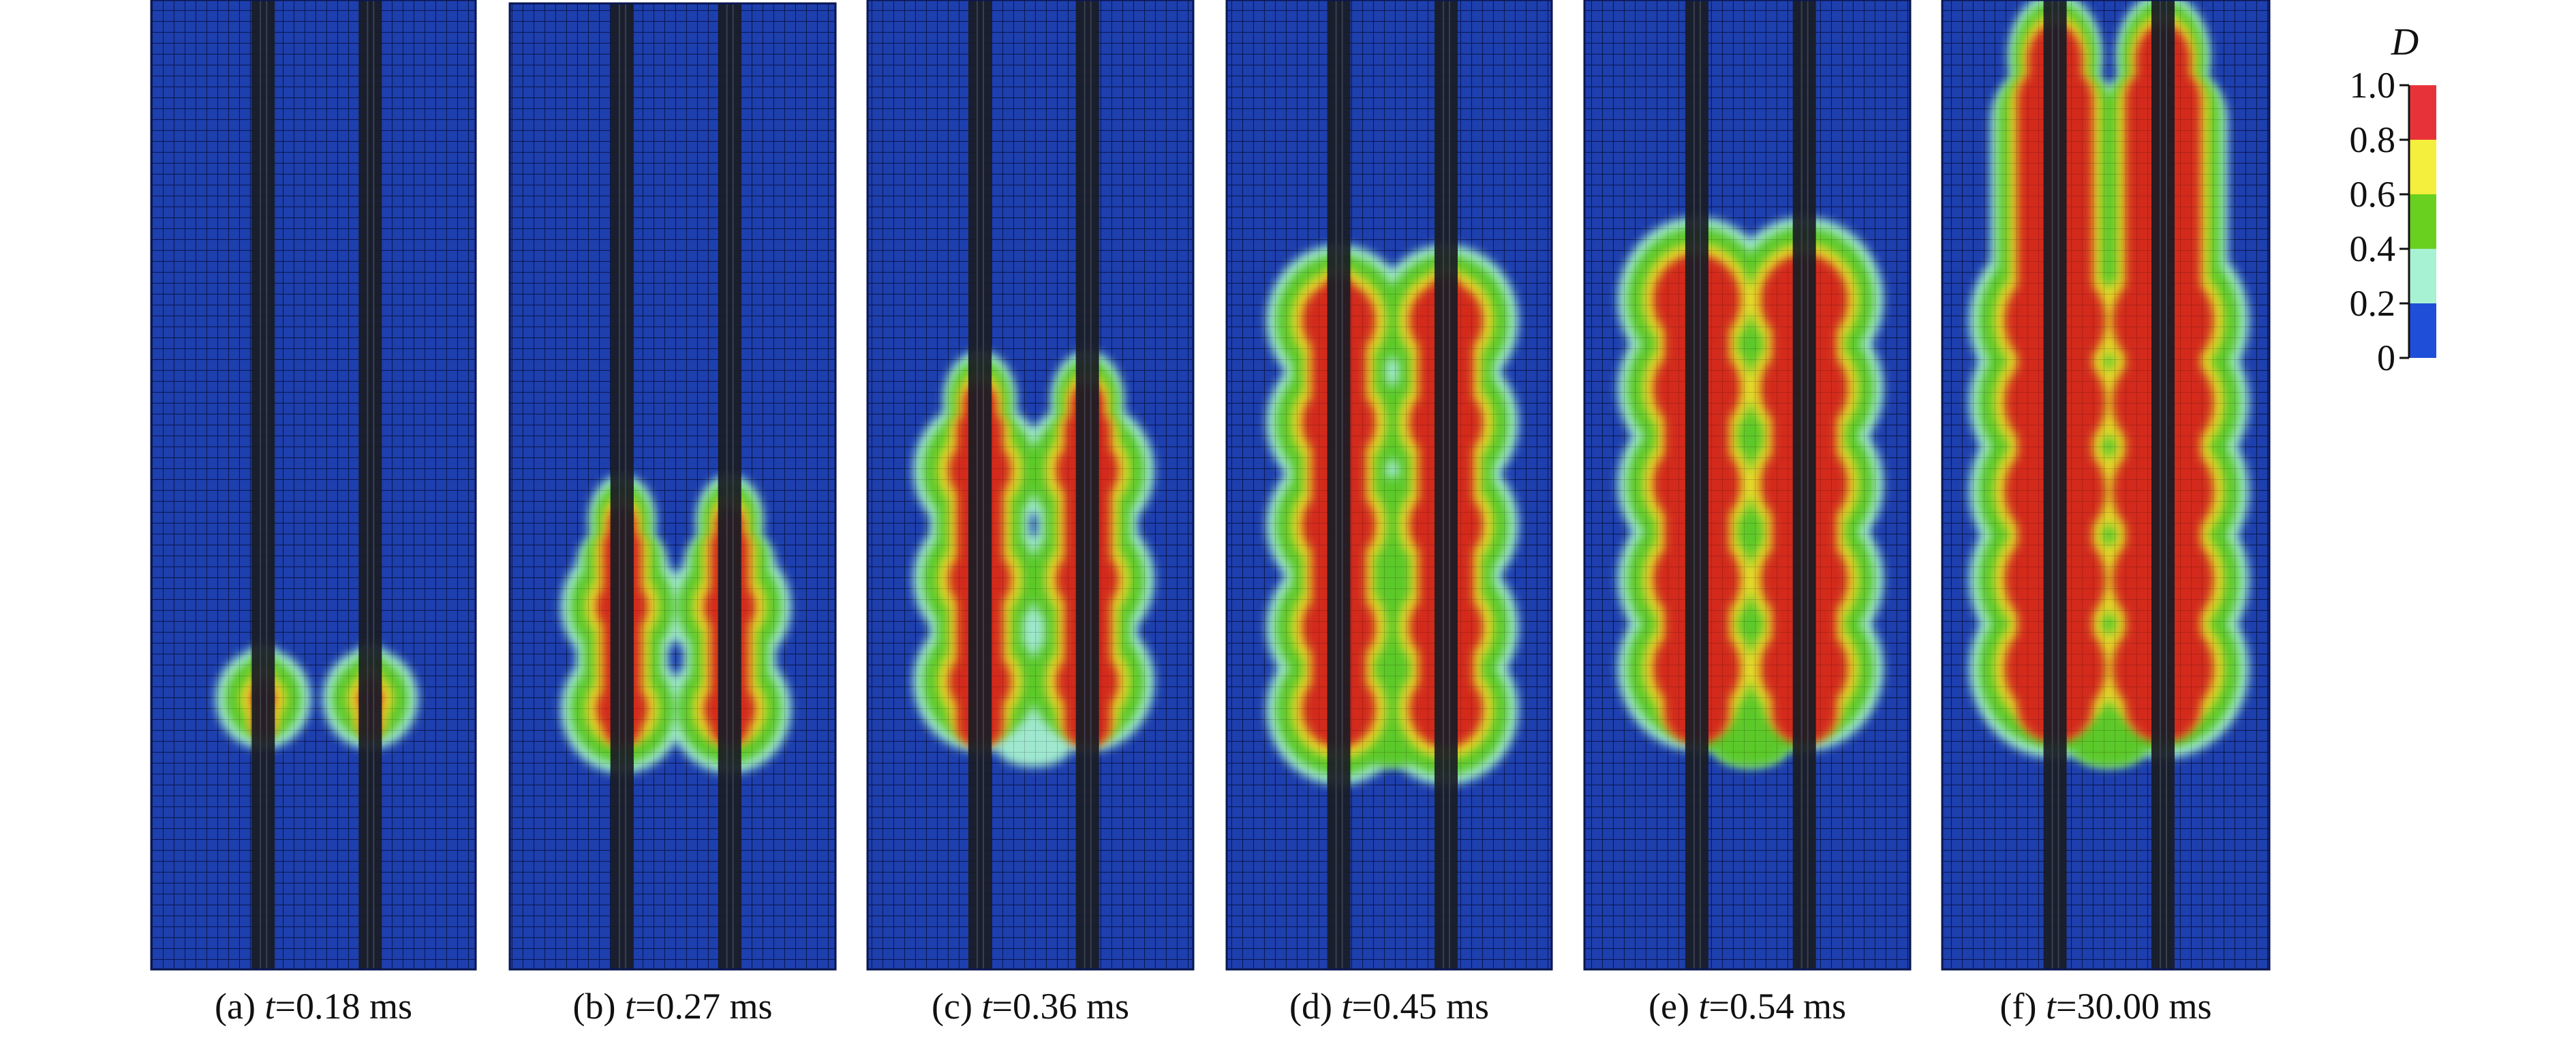  Describe the element at coordinates (2373, 303) in the screenshot. I see `colorbar-tick-label: 0.2` at that location.